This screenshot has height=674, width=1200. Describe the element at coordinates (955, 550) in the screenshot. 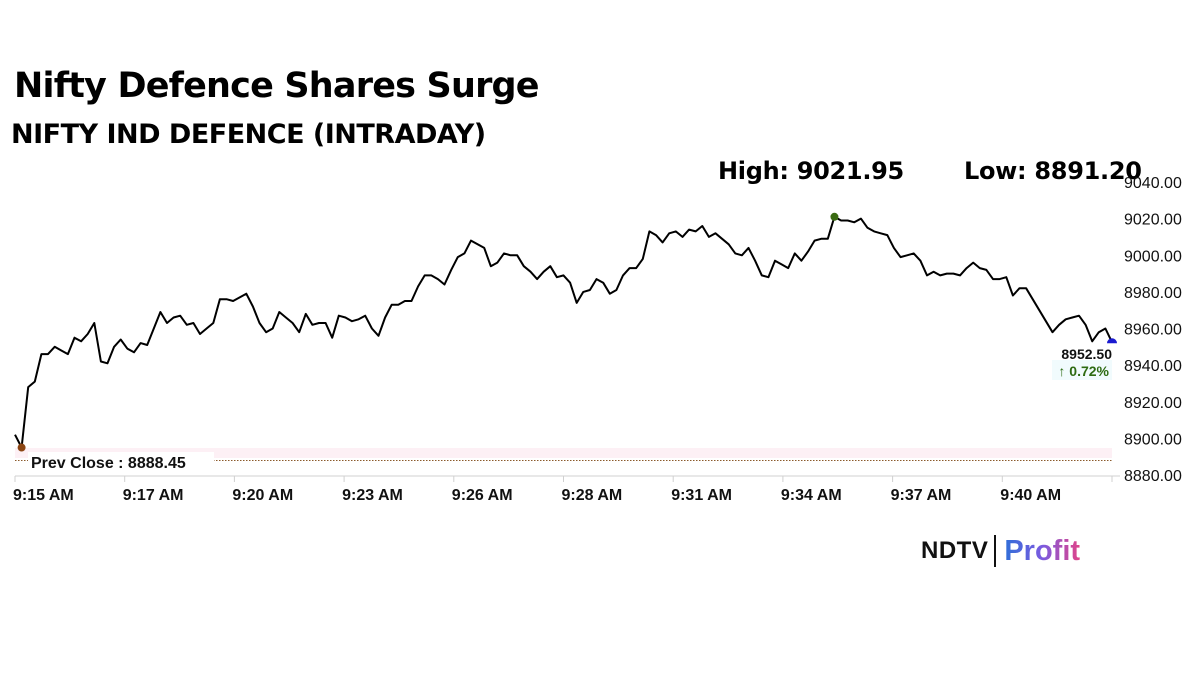

I see `logo-ndtv: NDTV` at that location.